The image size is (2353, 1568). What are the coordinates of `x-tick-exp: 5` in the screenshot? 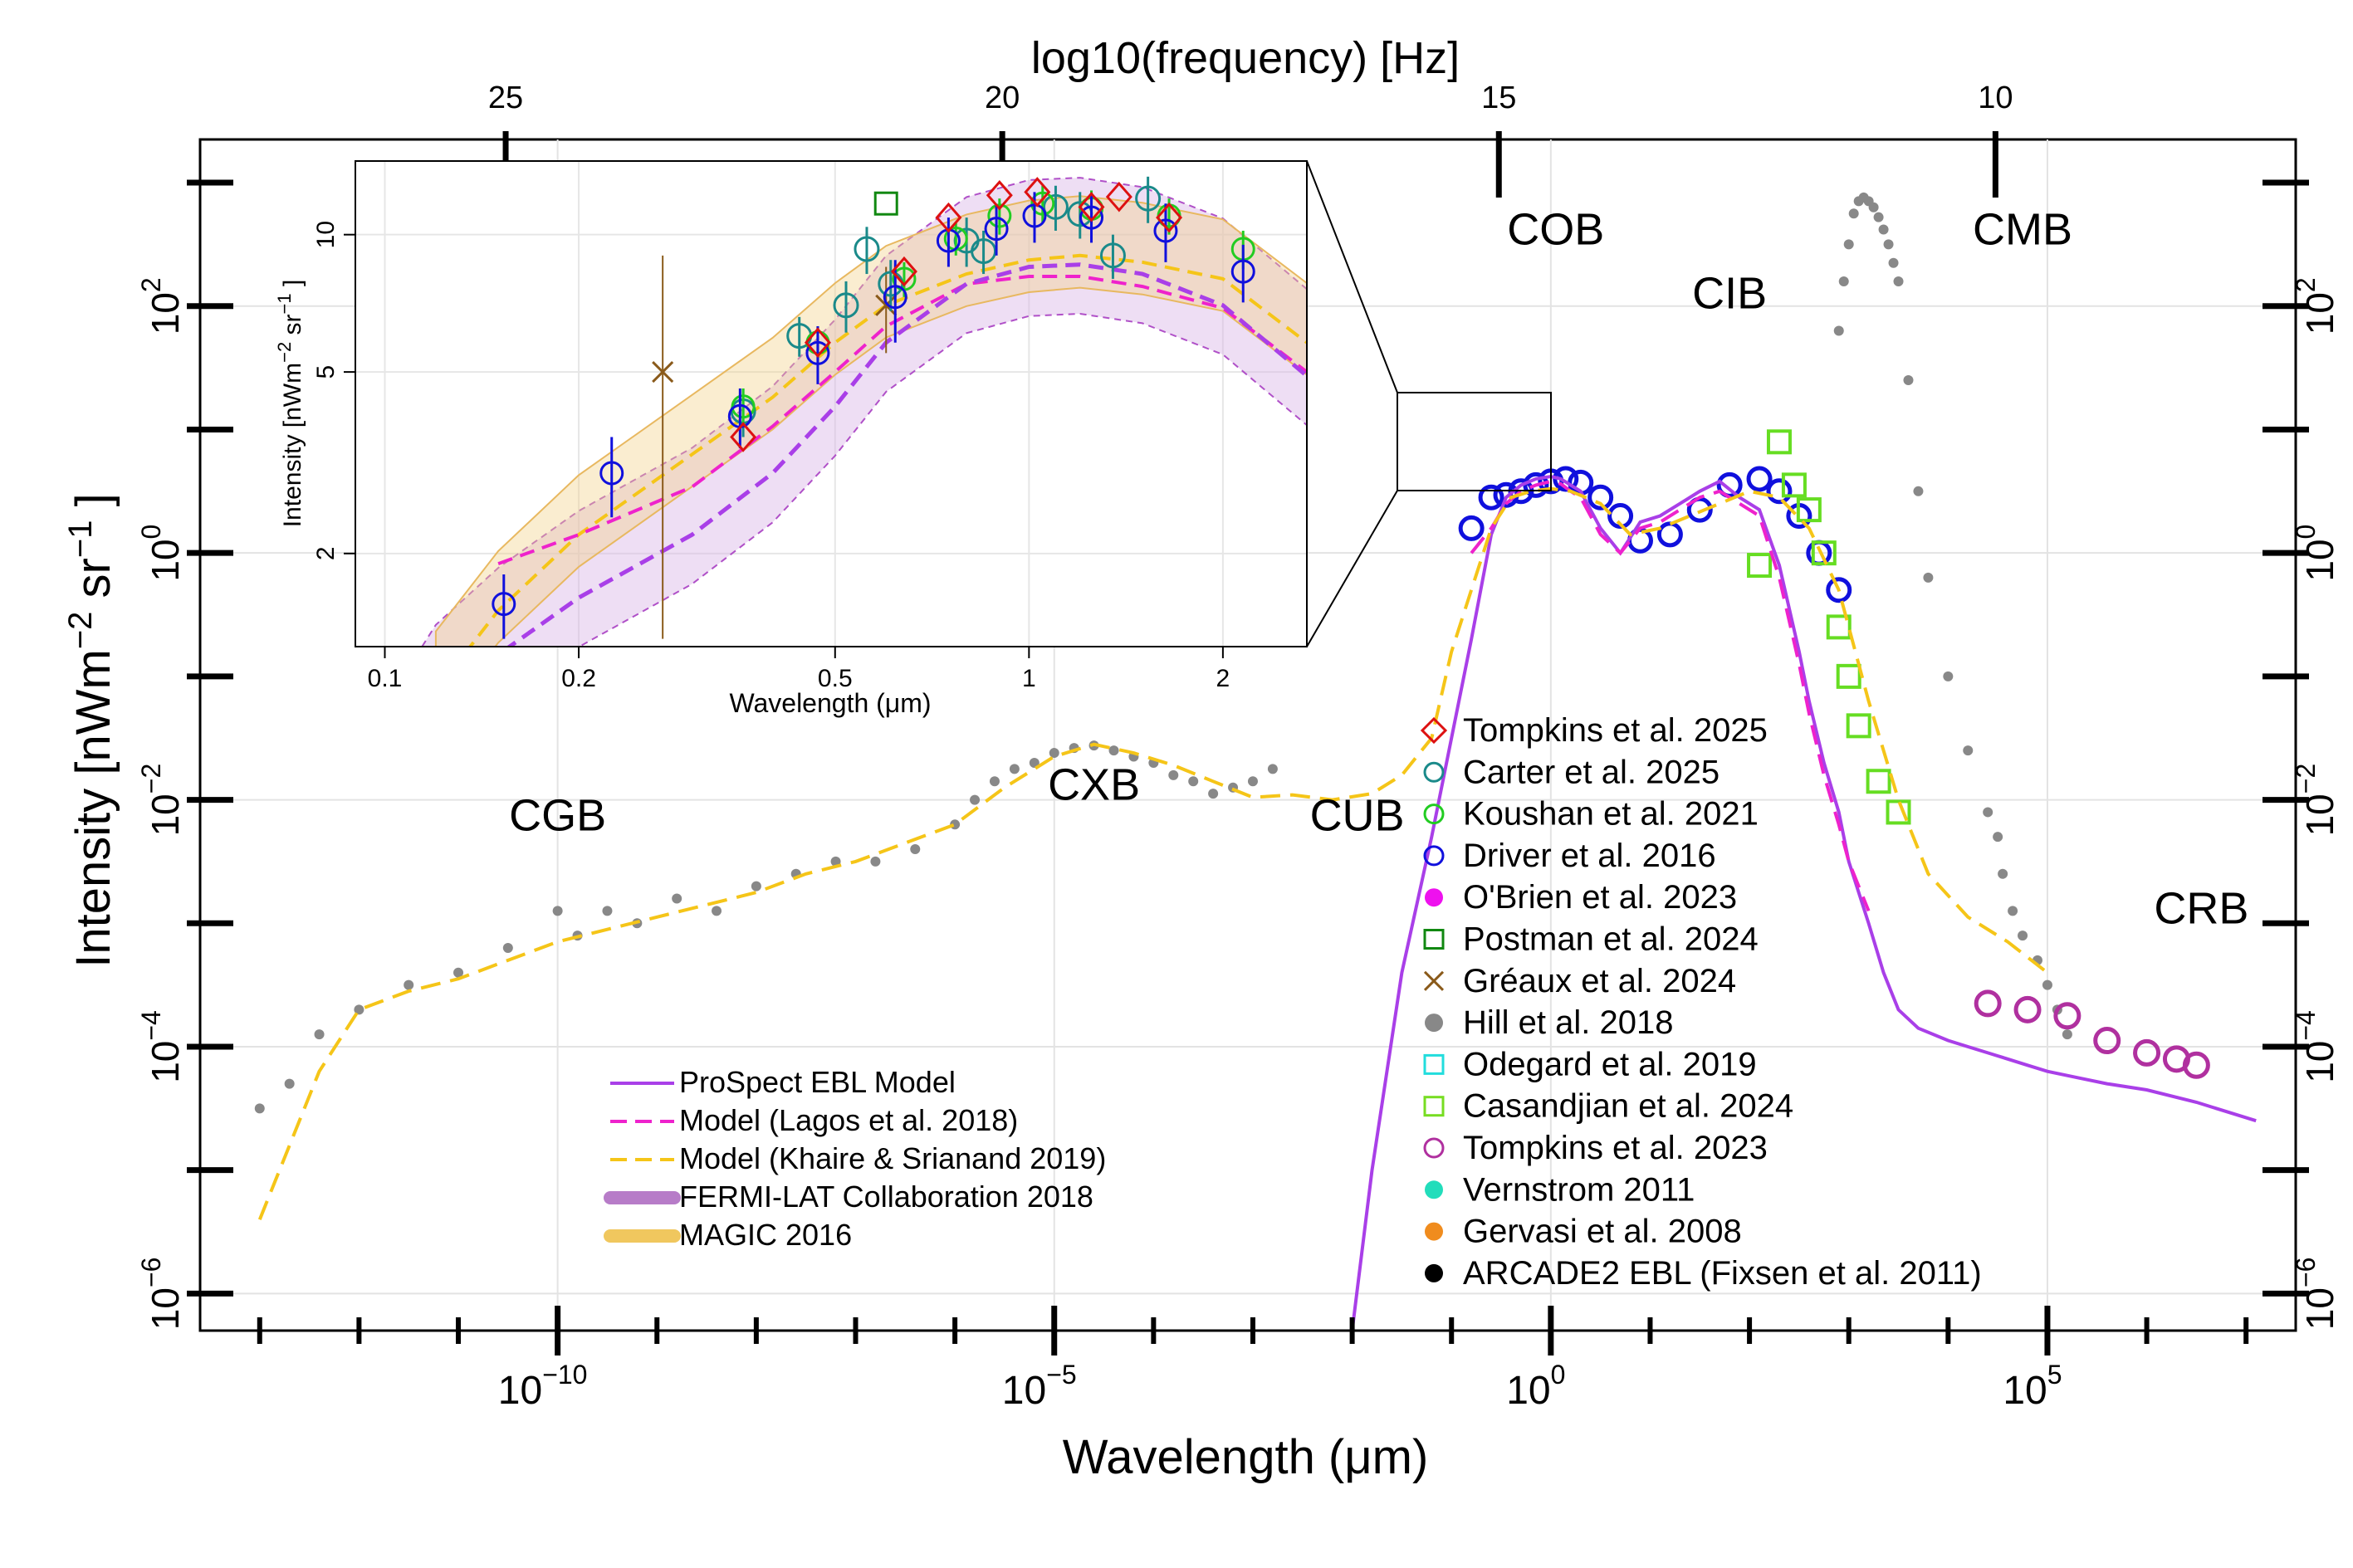 It's located at (2055, 1375).